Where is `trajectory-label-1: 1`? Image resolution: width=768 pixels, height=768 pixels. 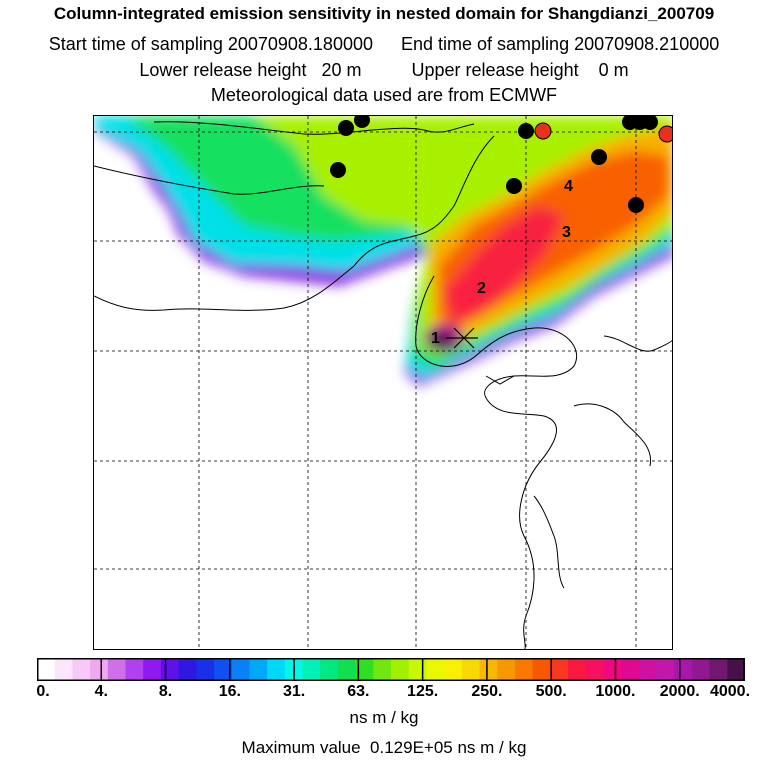
trajectory-label-1: 1 is located at coordinates (435, 338).